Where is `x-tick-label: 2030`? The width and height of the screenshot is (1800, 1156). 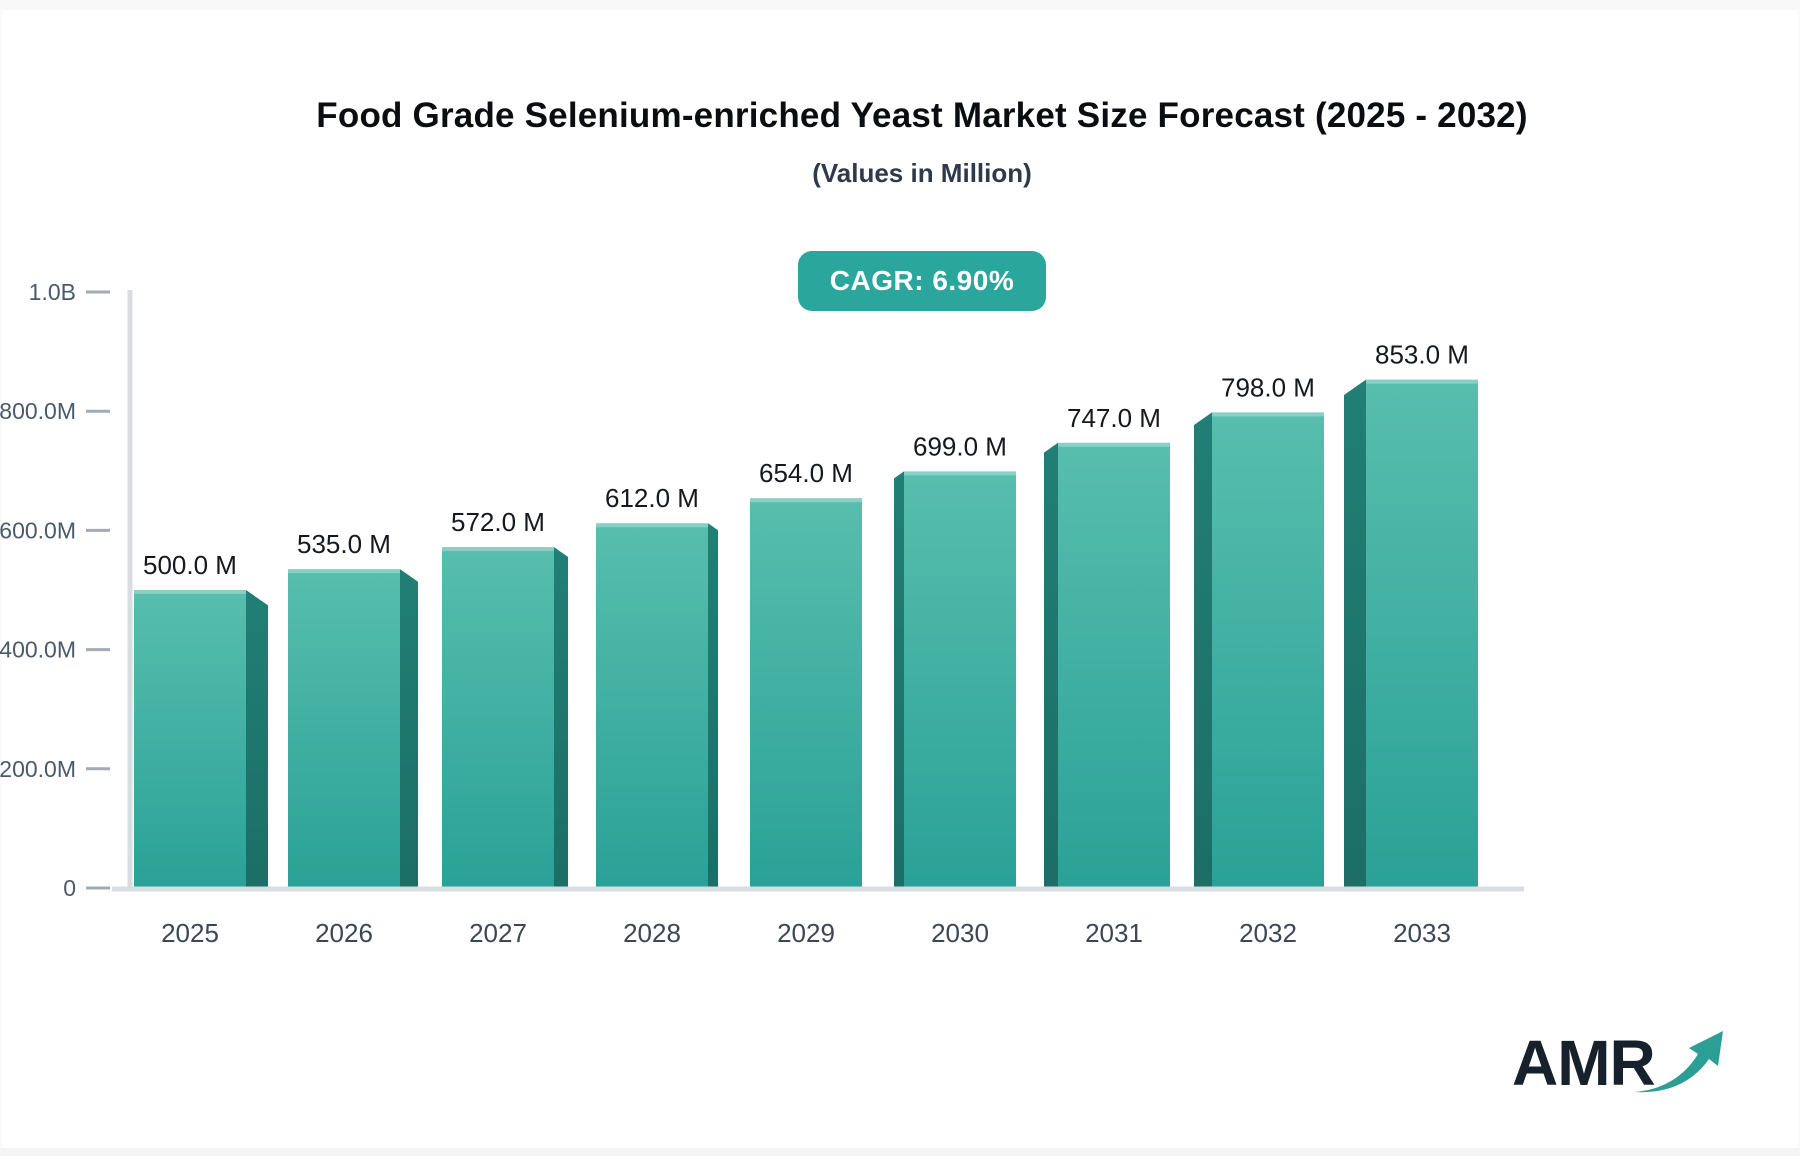 x-tick-label: 2030 is located at coordinates (960, 933).